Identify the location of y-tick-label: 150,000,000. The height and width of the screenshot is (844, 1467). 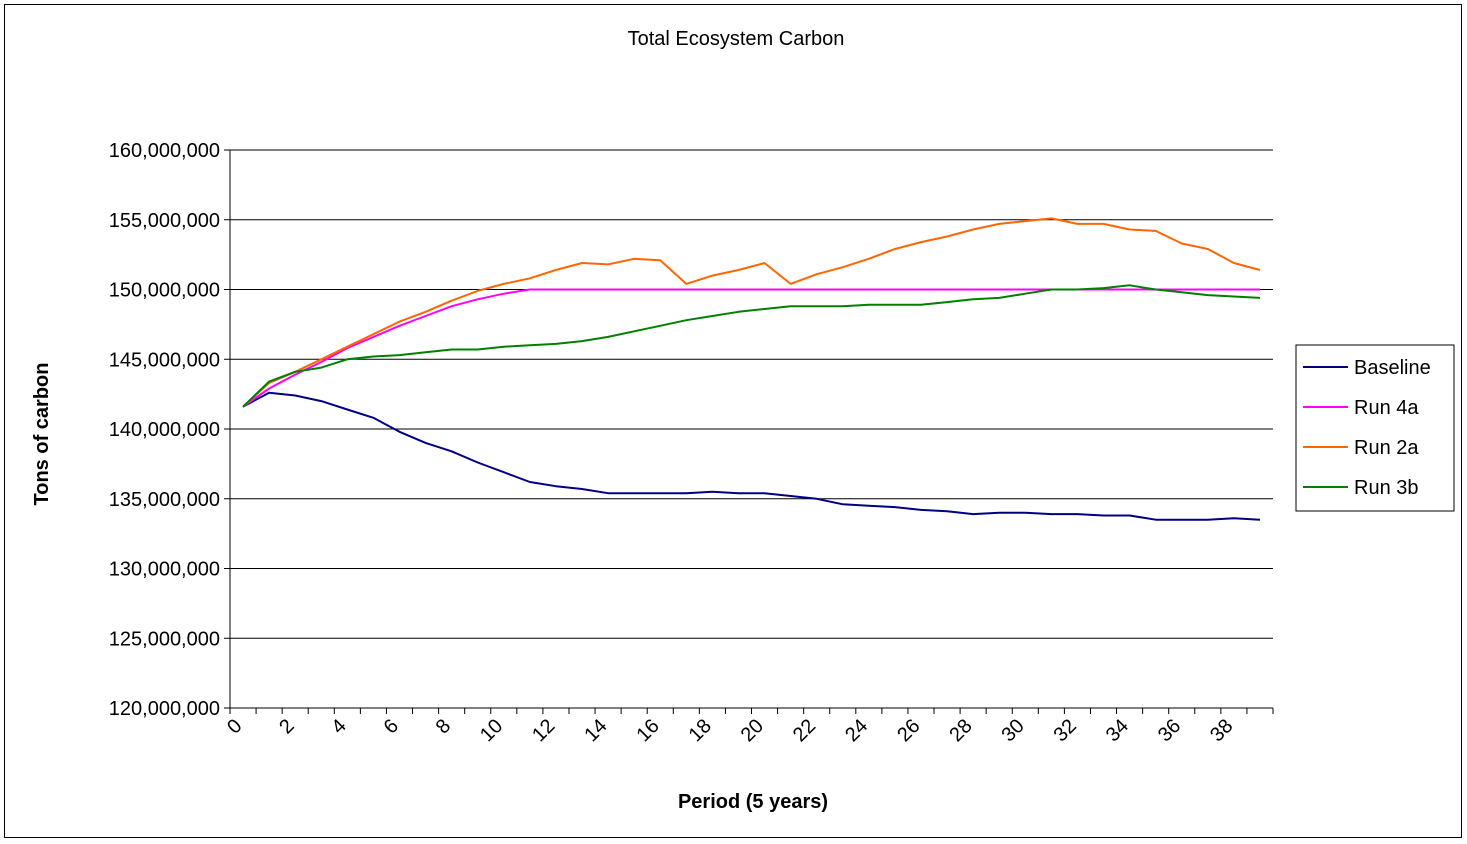
(164, 291).